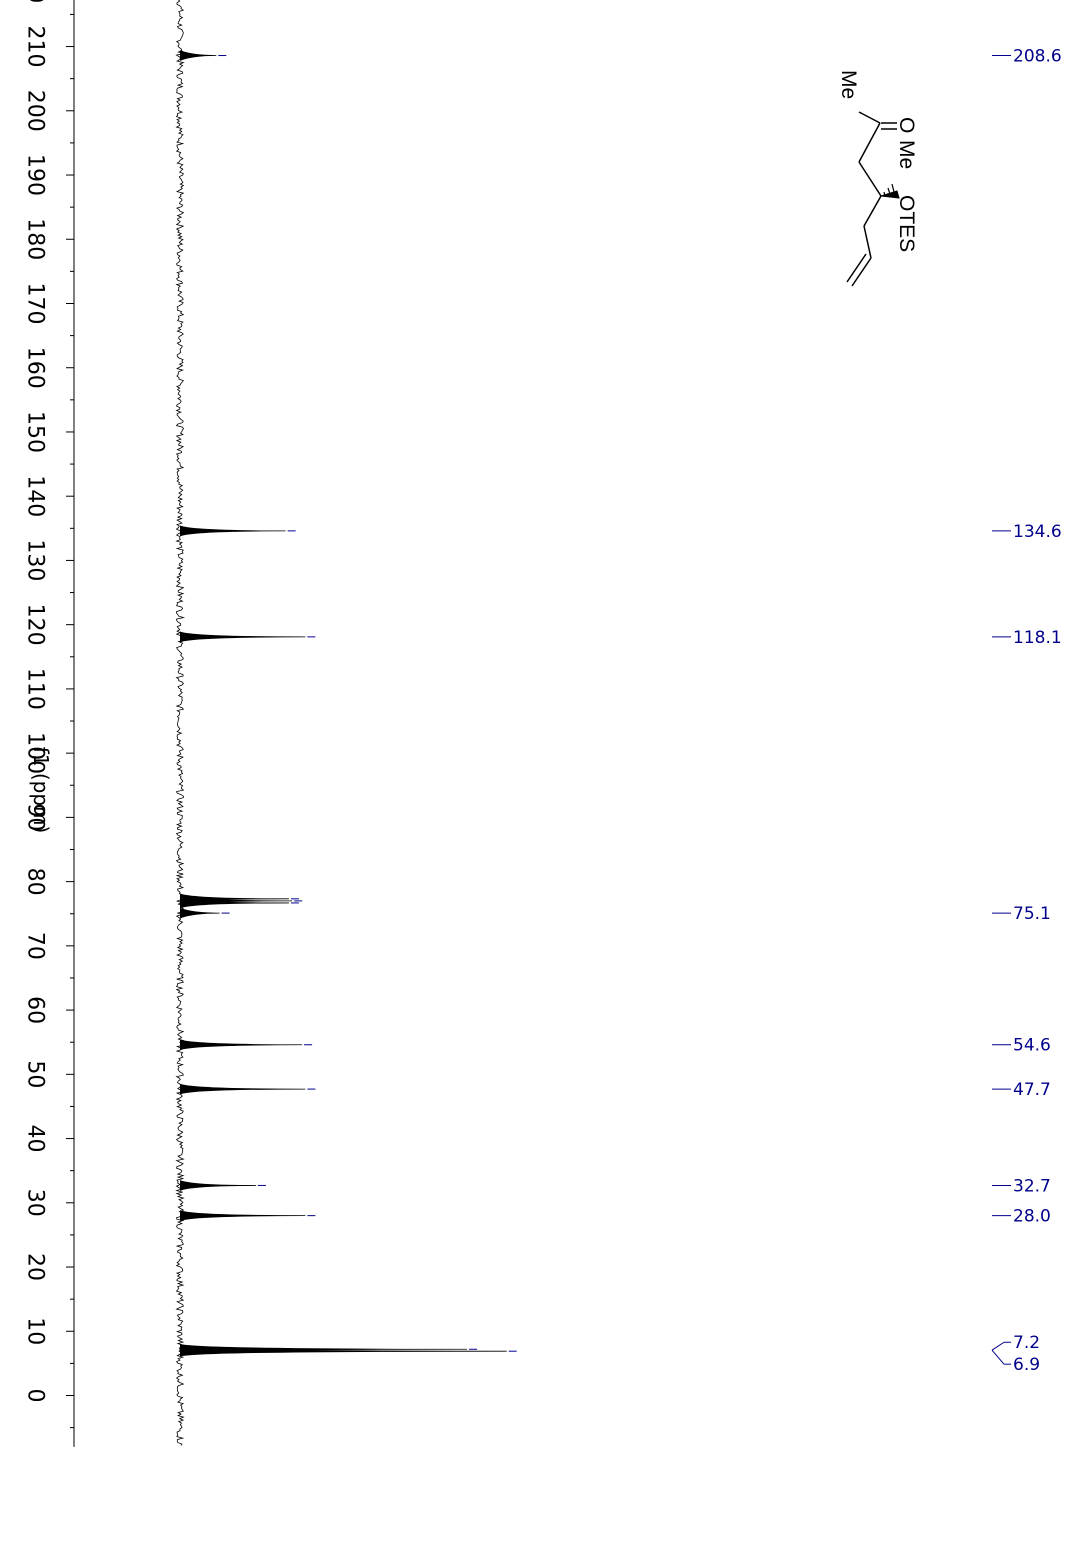 The height and width of the screenshot is (1550, 1071). What do you see at coordinates (34, 303) in the screenshot?
I see `tick-label: 170` at bounding box center [34, 303].